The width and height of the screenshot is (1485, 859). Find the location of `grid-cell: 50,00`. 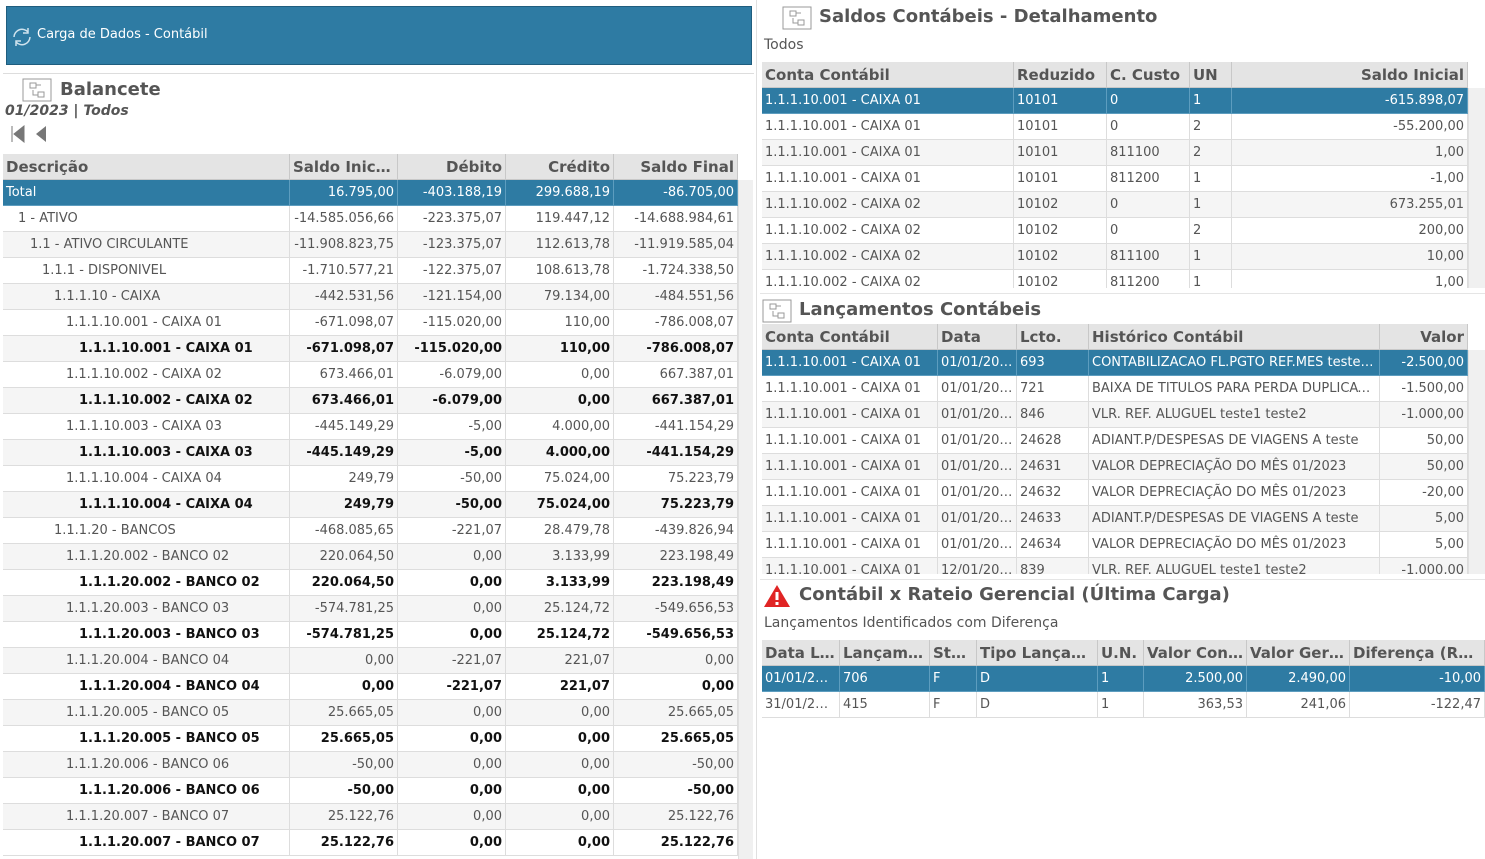

grid-cell: 50,00 is located at coordinates (1424, 441).